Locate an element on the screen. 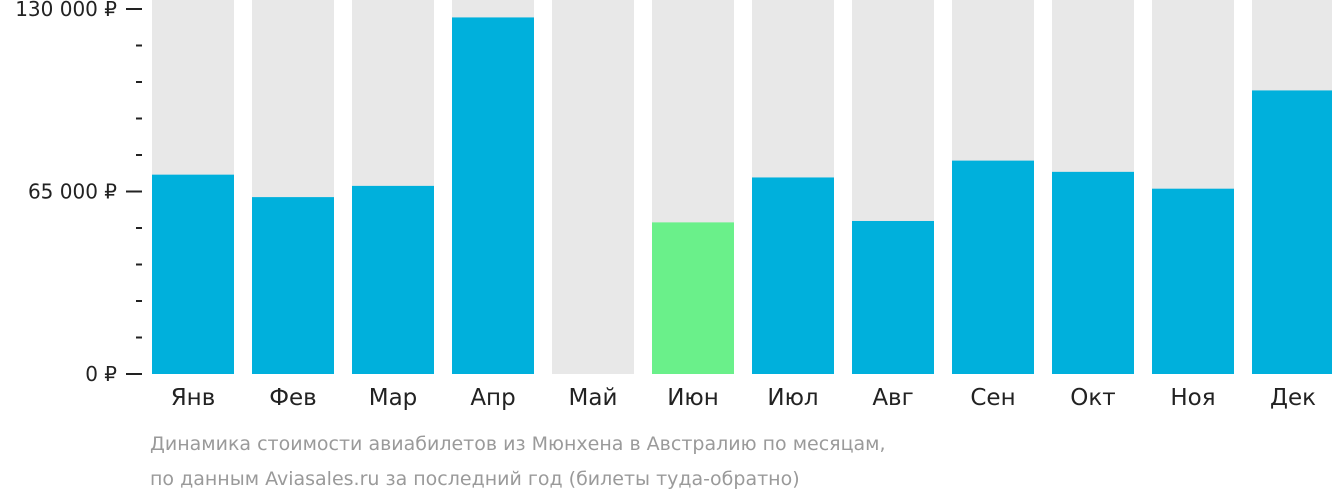 The width and height of the screenshot is (1332, 502). x-tick-label: Авг is located at coordinates (892, 398).